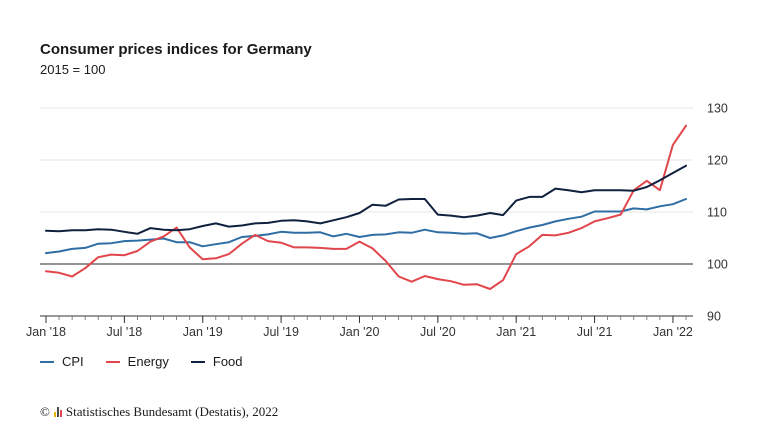  I want to click on chart-title: Consumer prices indices for Germany, so click(176, 49).